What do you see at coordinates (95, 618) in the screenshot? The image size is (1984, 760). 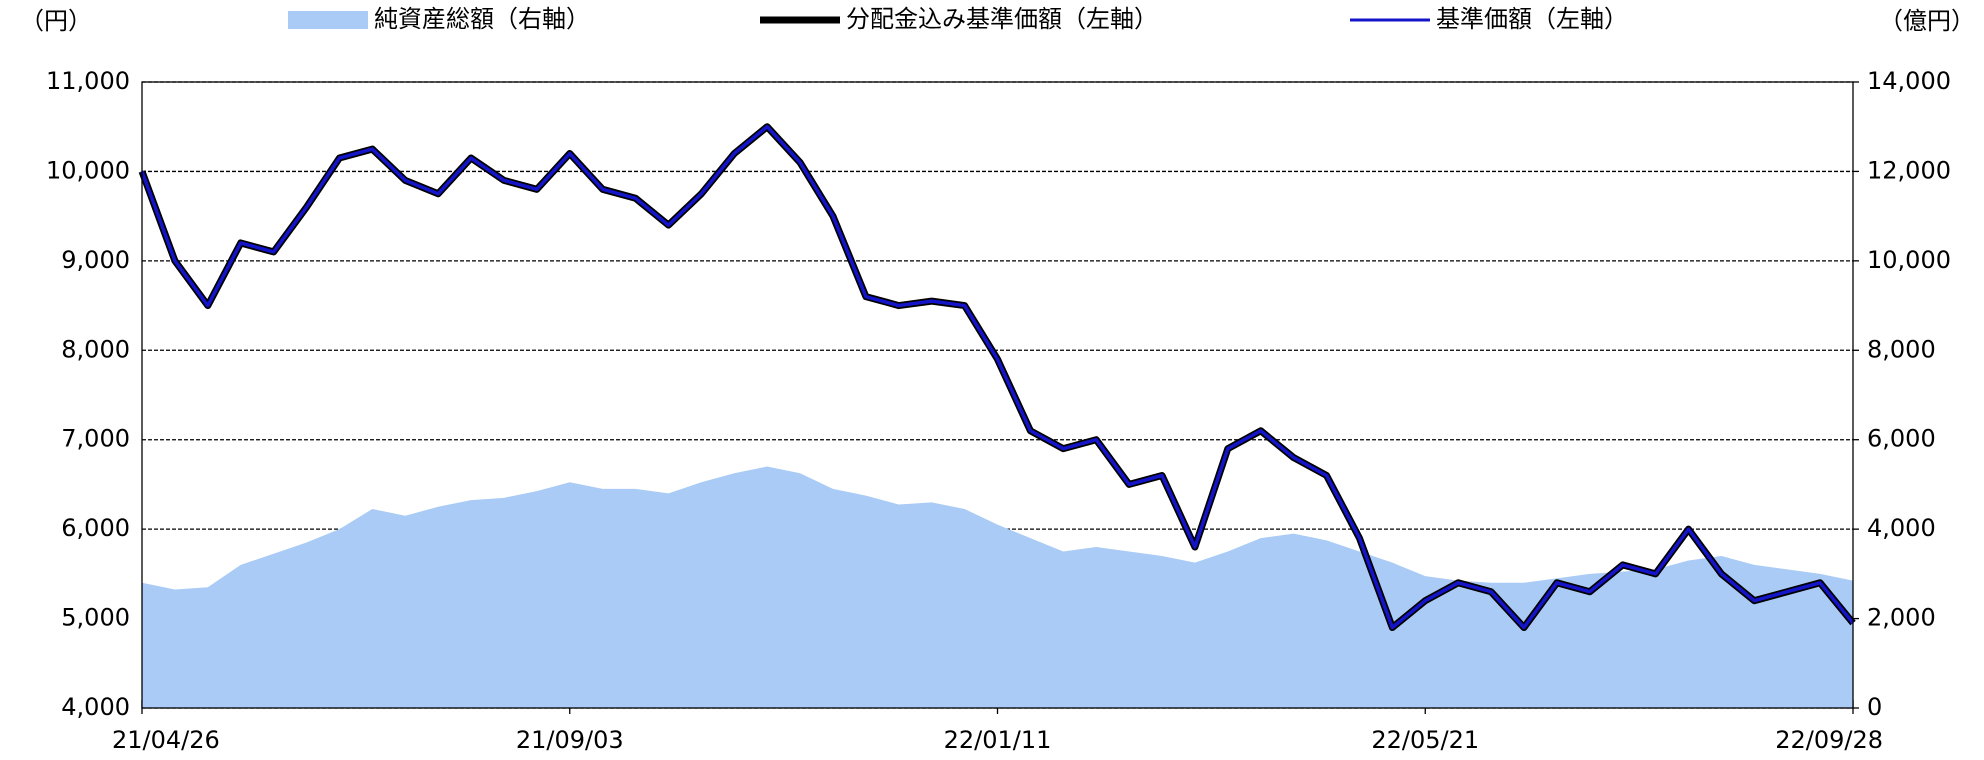 I see `y-tick-label: 5,000` at bounding box center [95, 618].